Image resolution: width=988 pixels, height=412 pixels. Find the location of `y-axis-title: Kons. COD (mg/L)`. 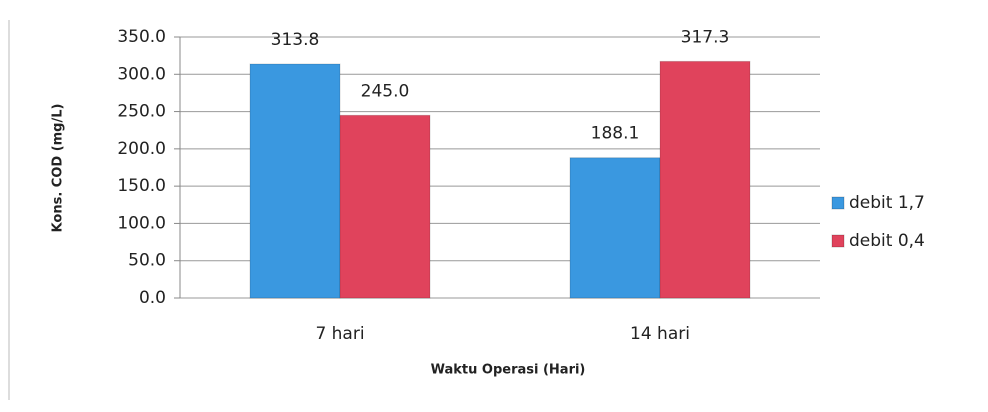

y-axis-title: Kons. COD (mg/L) is located at coordinates (58, 168).